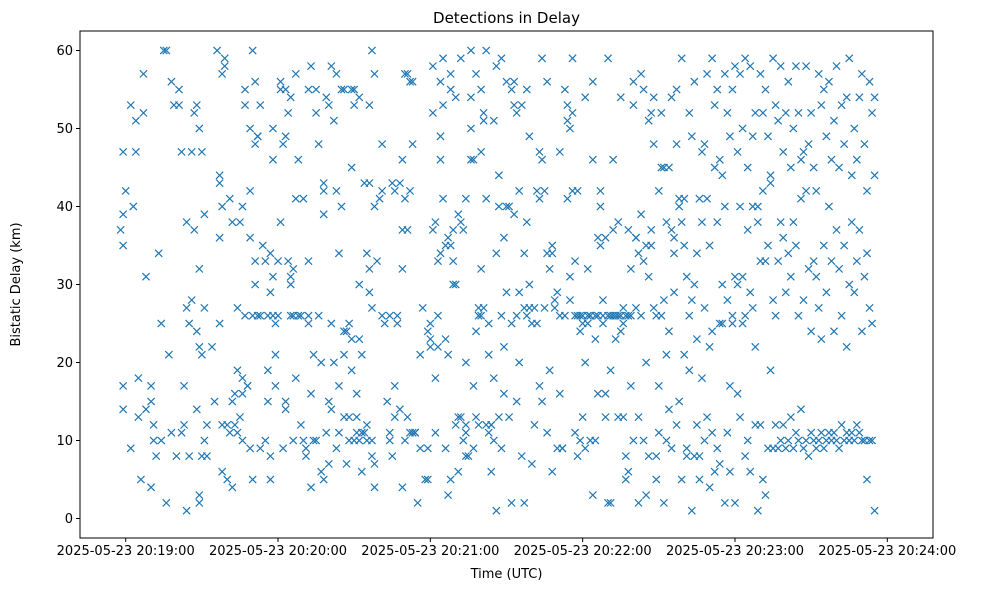 This screenshot has height=590, width=986. Describe the element at coordinates (64, 441) in the screenshot. I see `y-tick-label: 10` at that location.